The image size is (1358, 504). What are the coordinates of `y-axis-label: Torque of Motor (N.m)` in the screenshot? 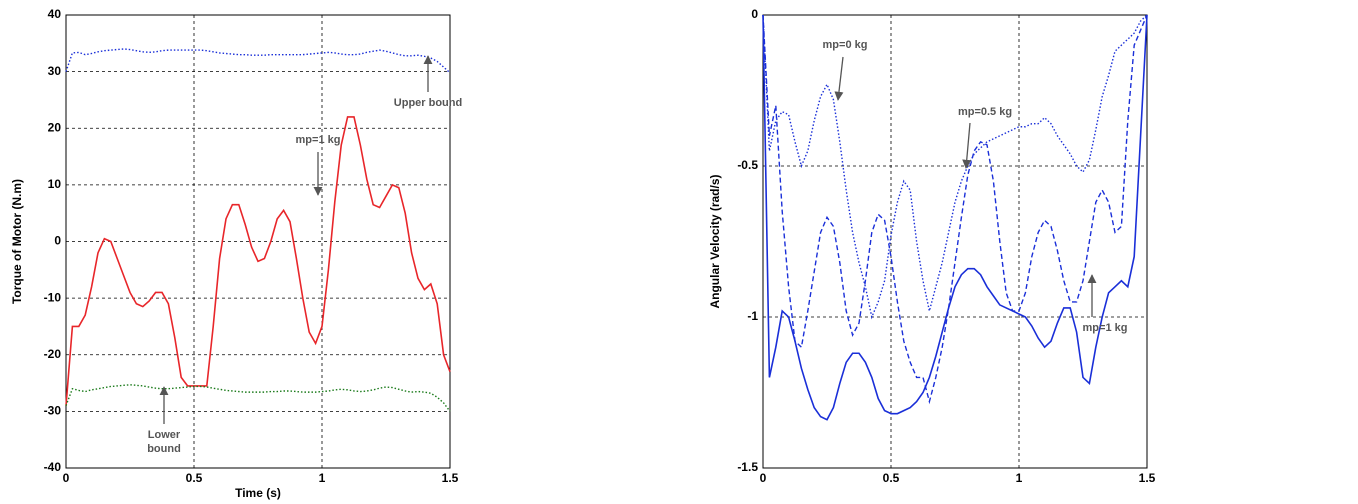 It's located at (17, 241).